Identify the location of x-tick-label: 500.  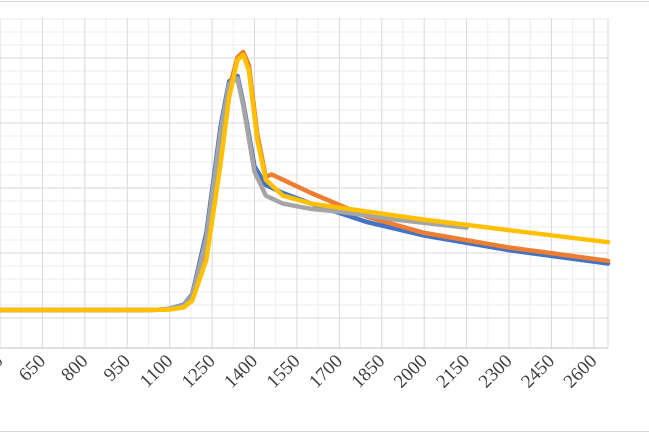
(4, 368).